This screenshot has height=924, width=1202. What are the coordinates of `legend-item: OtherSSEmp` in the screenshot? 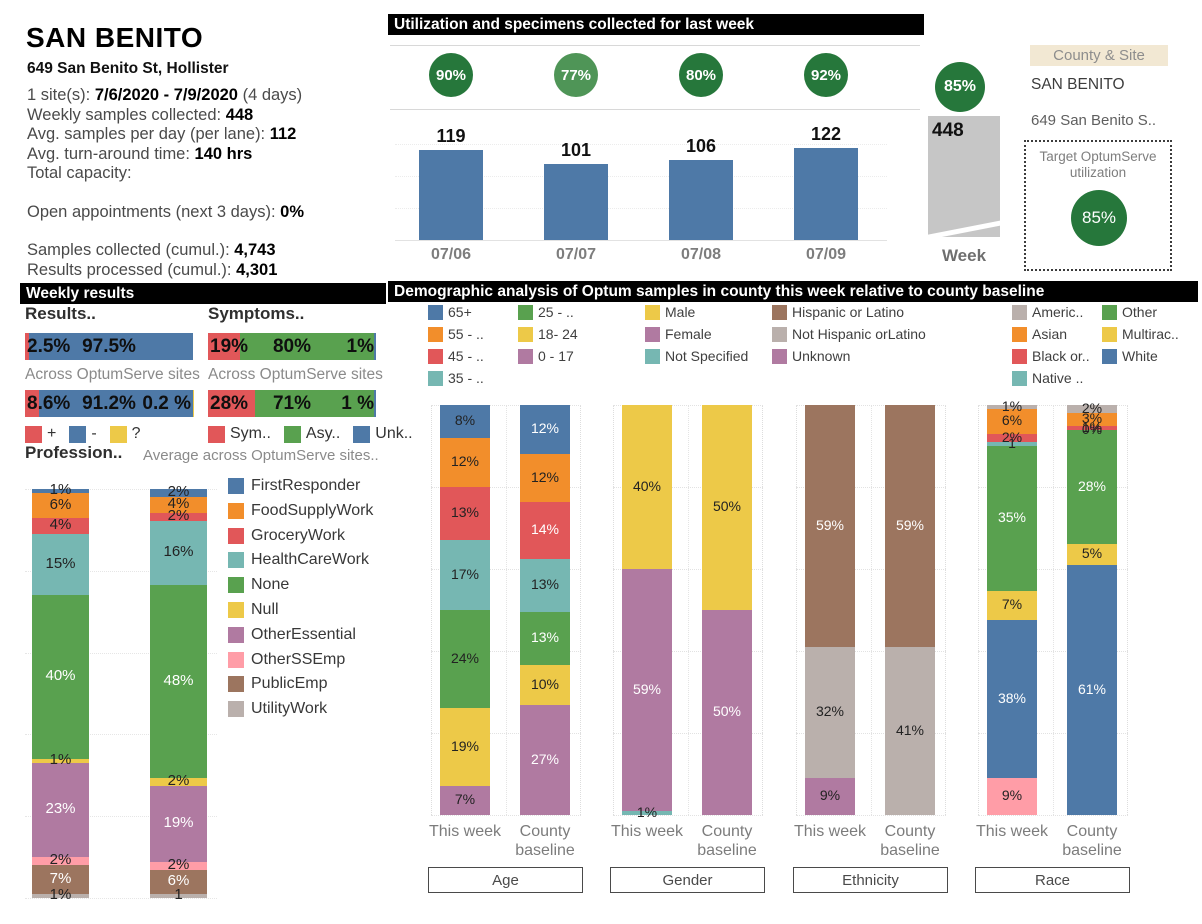 It's located at (308, 660).